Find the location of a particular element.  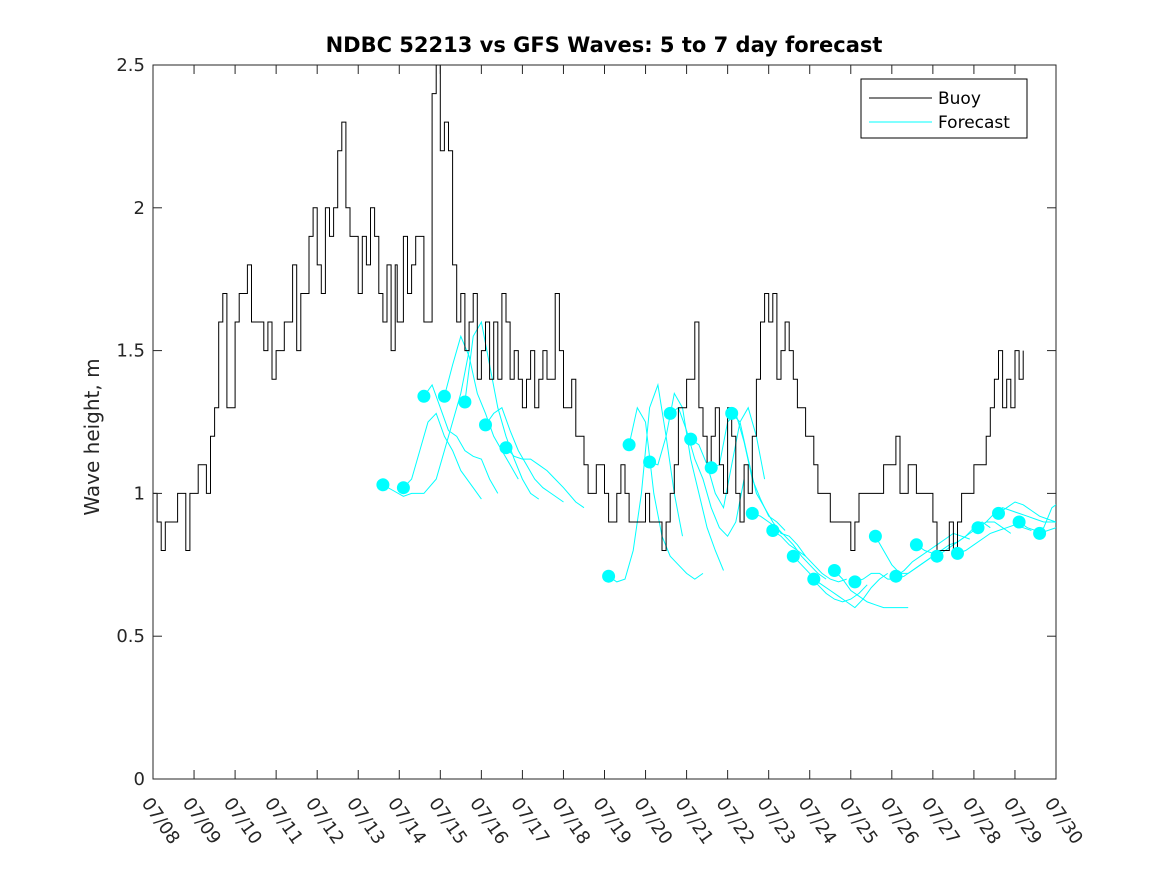

x-tick-label: 07/10 is located at coordinates (242, 821).